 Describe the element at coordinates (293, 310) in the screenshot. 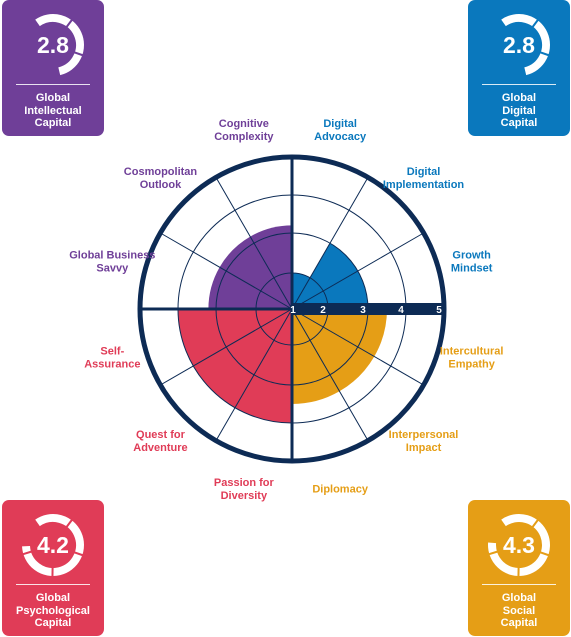

I see `tick-label: 1` at that location.